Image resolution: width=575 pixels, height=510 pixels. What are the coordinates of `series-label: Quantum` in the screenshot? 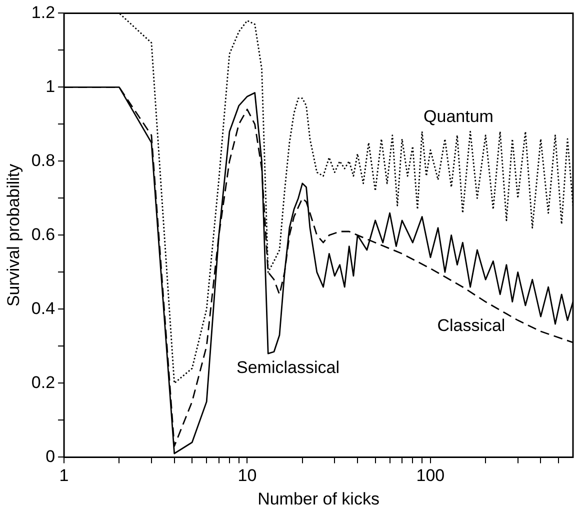 It's located at (459, 116).